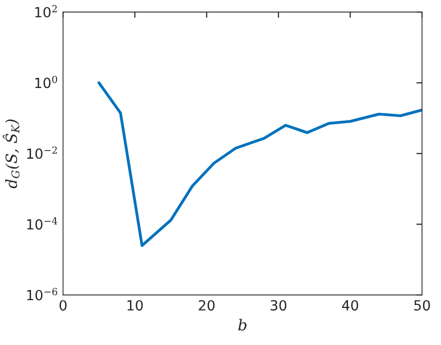  Describe the element at coordinates (11, 154) in the screenshot. I see `y-axis-title: d$_{G}$(S, Ŝ$_{K}$)` at that location.